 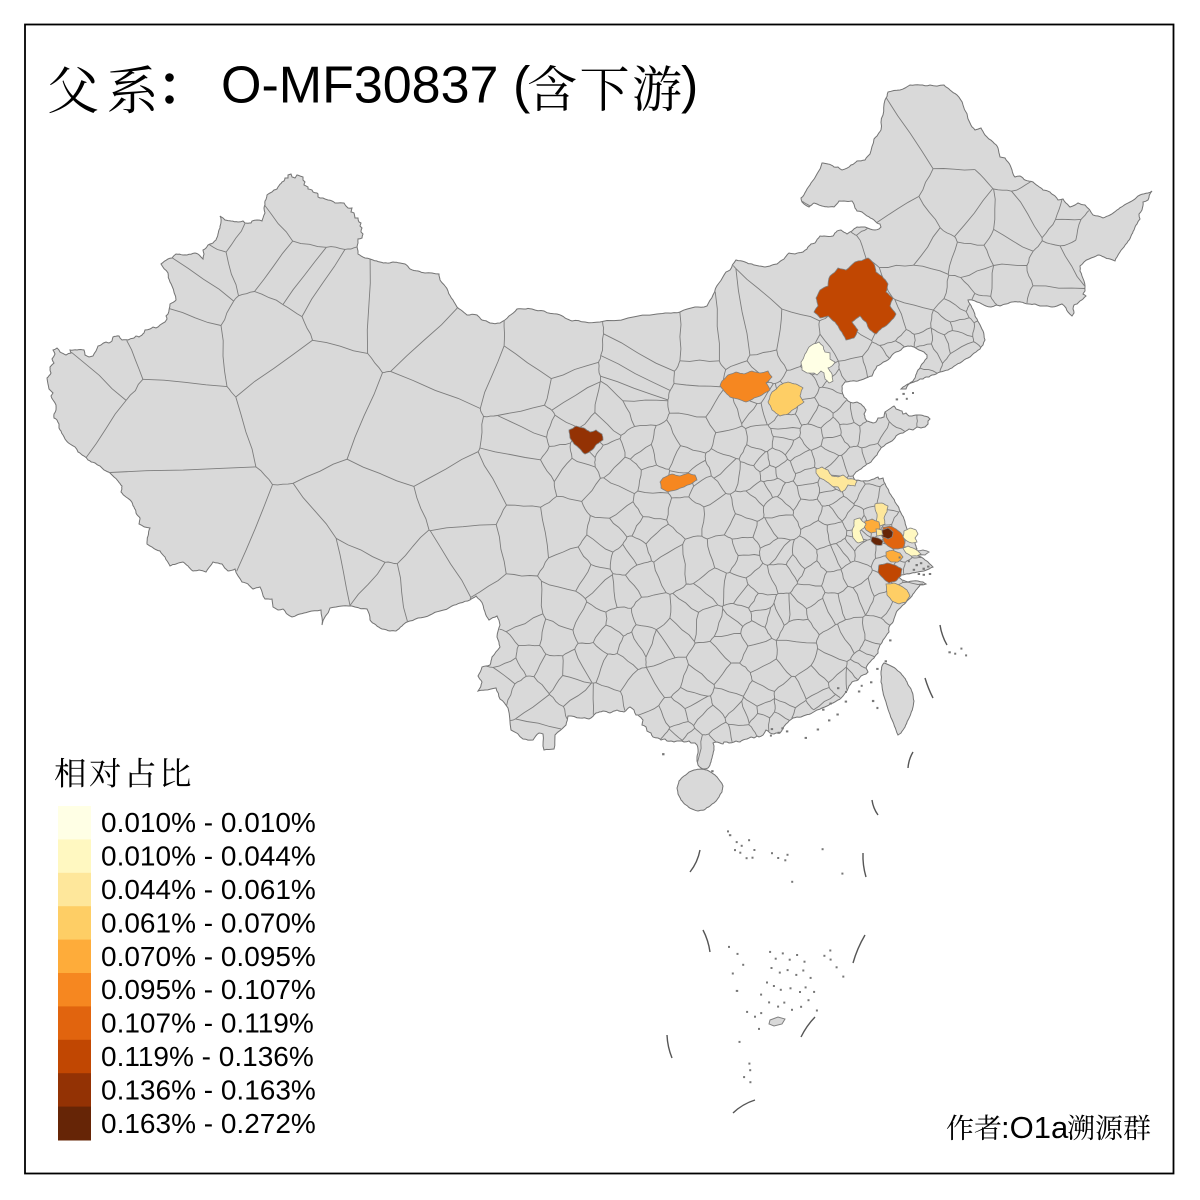 I want to click on svg-text: 0.070% - 0.095%, so click(x=208, y=956).